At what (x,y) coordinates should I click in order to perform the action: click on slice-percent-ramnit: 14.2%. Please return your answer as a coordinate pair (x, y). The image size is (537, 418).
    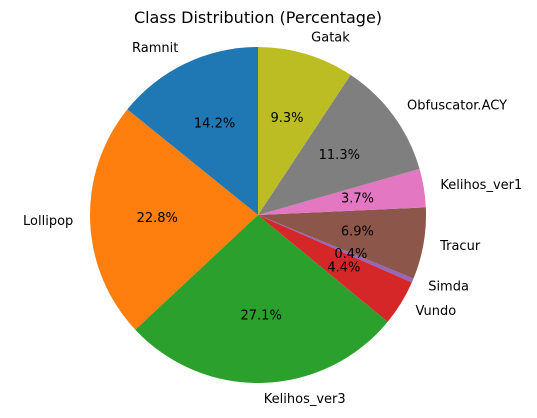
    Looking at the image, I should click on (214, 124).